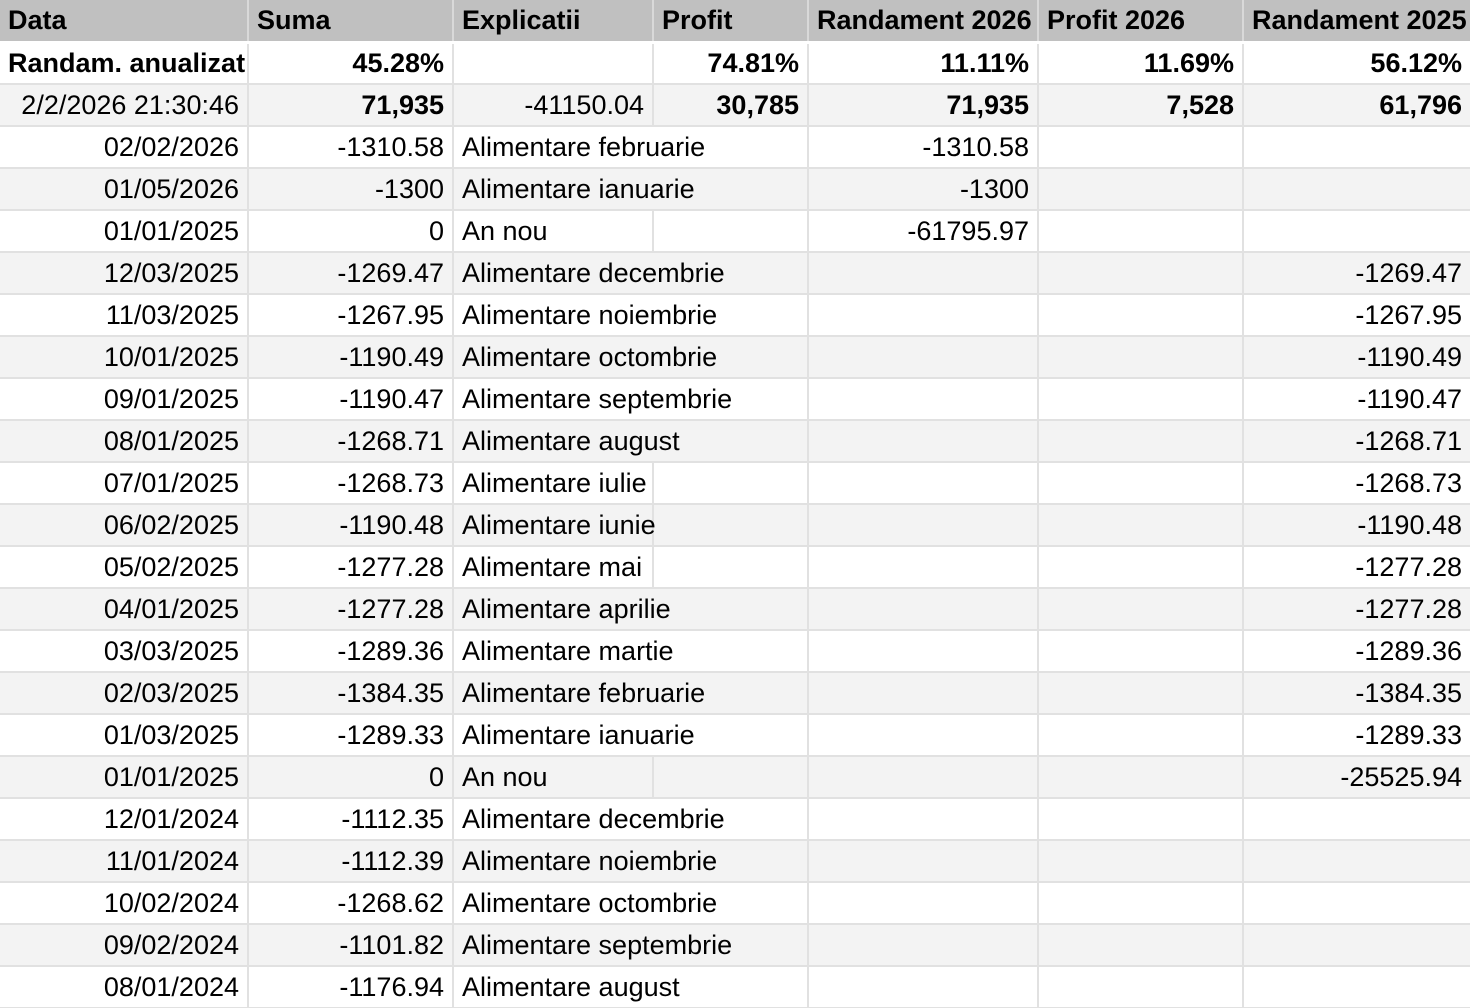 The image size is (1470, 1008). What do you see at coordinates (124, 819) in the screenshot?
I see `cell: 12/01/2024` at bounding box center [124, 819].